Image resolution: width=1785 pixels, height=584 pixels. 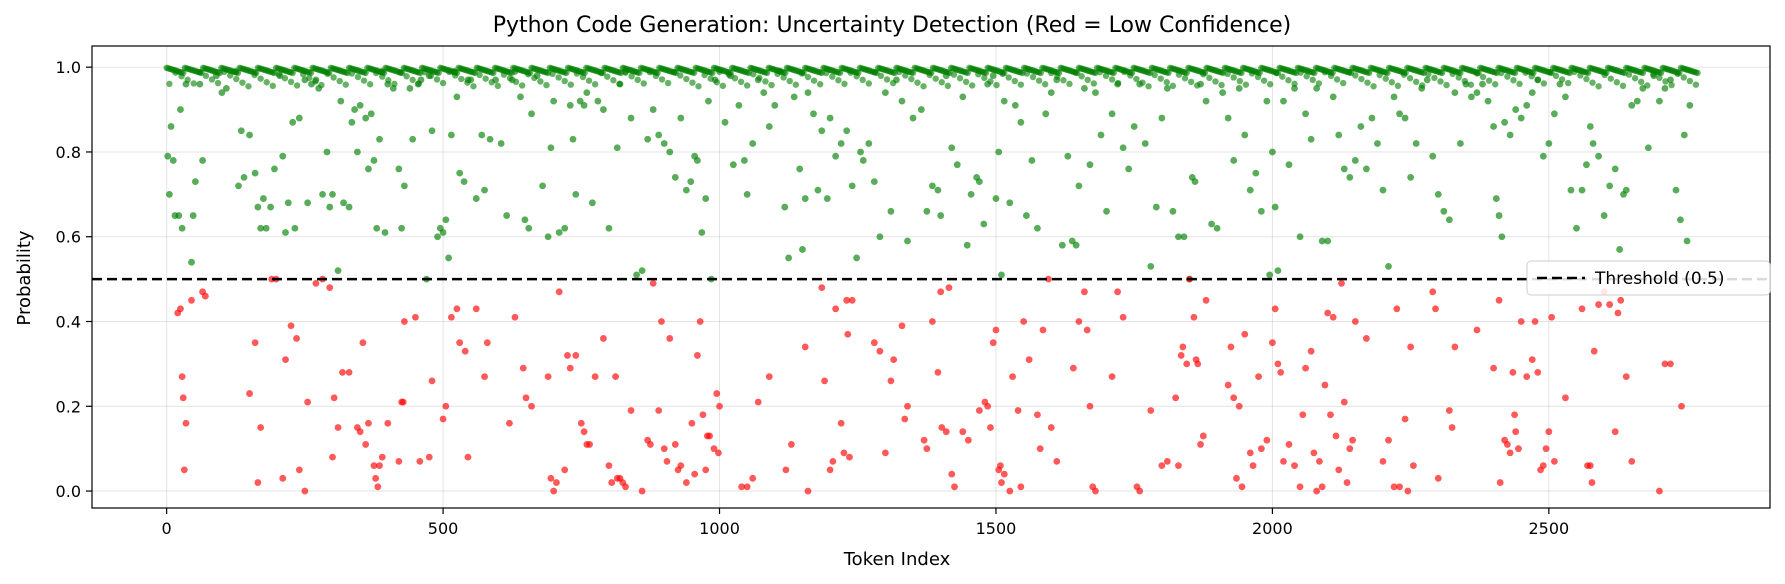 I want to click on y-axis-label: Probability, so click(x=24, y=277).